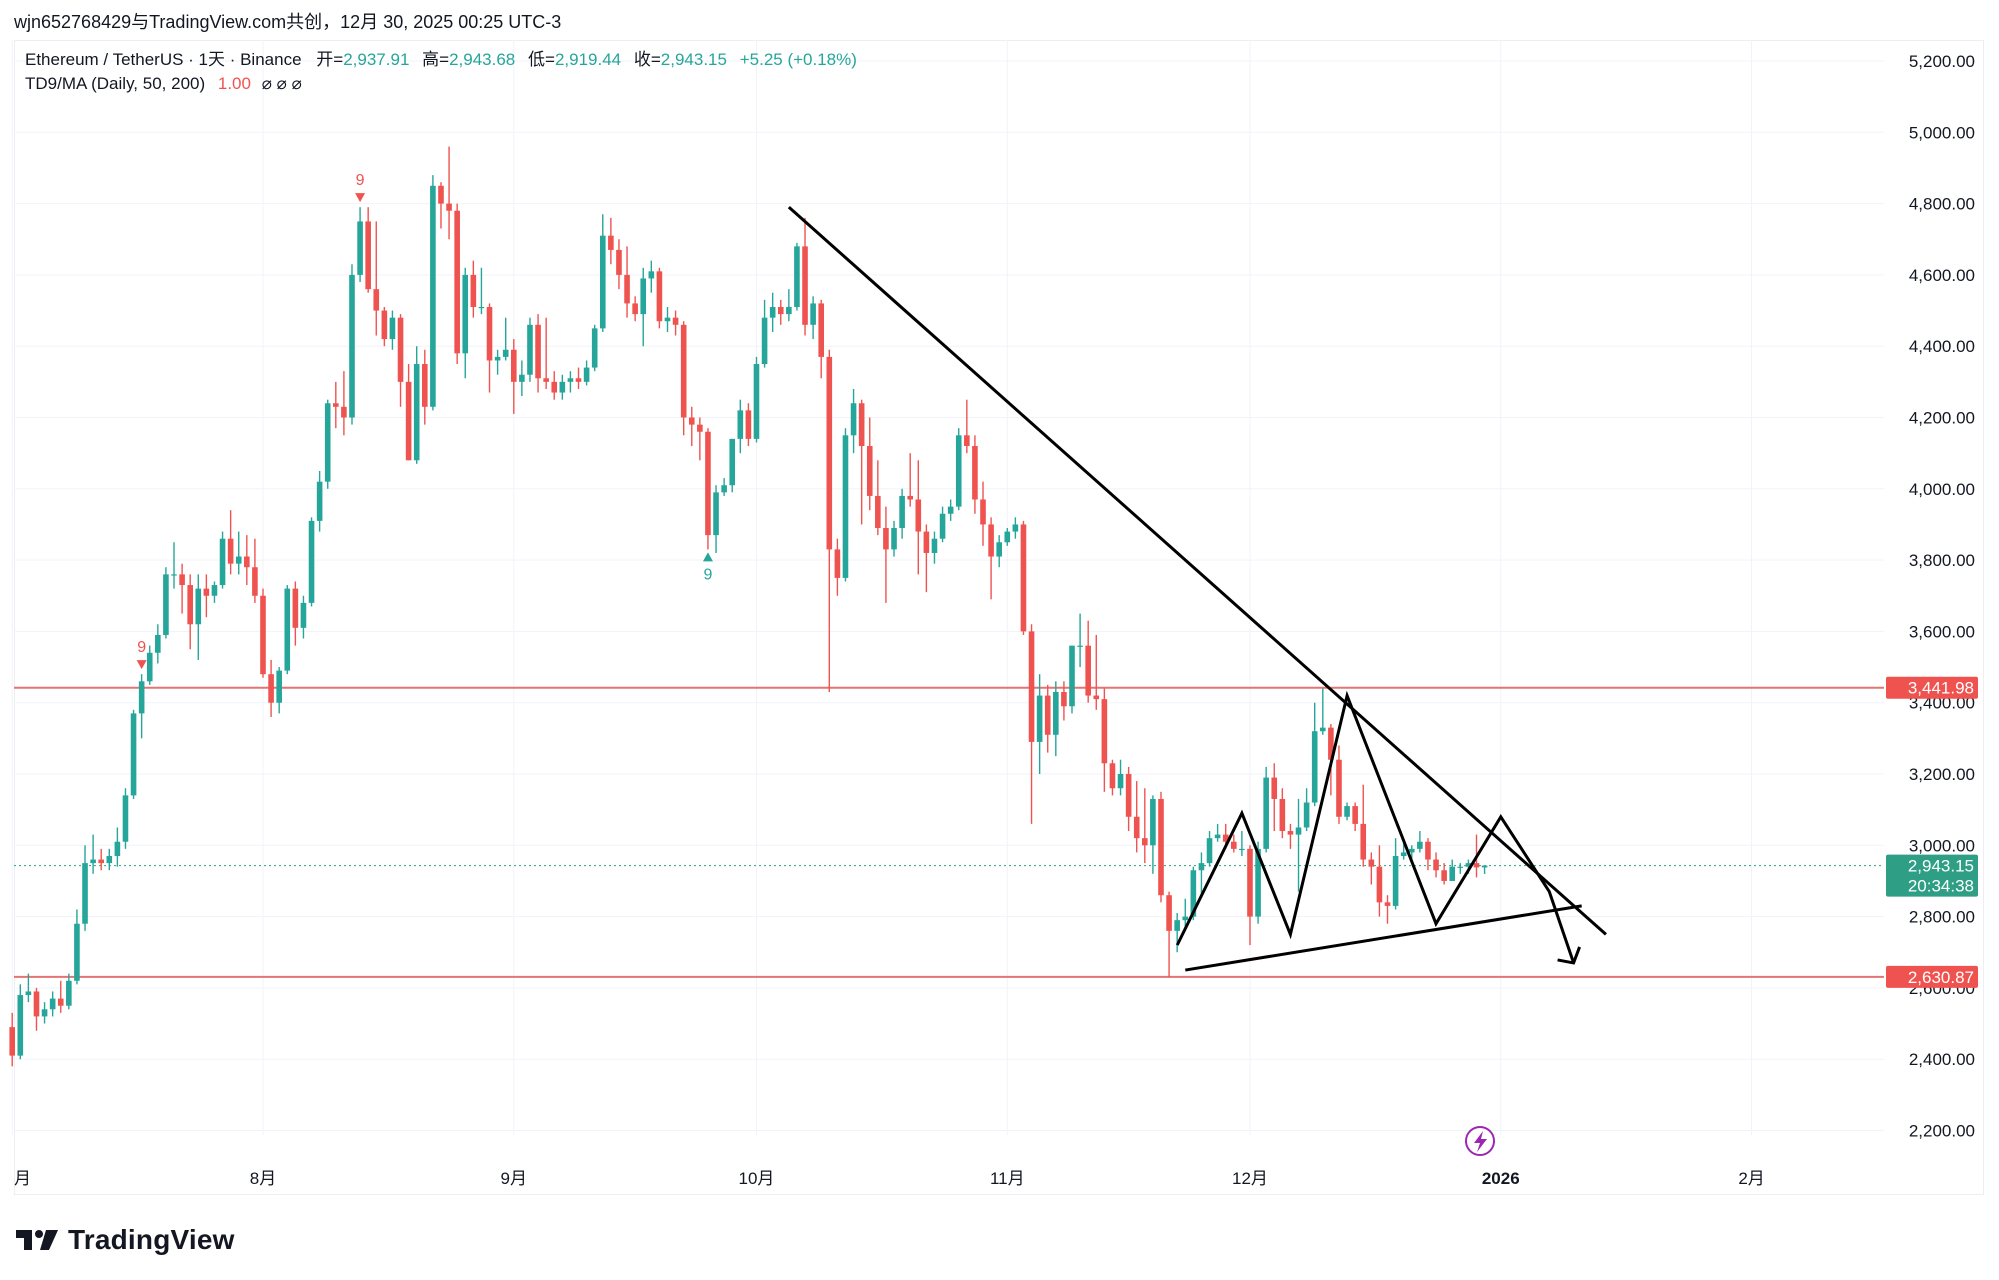 This screenshot has height=1280, width=1999. What do you see at coordinates (1932, 687) in the screenshot?
I see `resistance-price-badge: 3,441.98` at bounding box center [1932, 687].